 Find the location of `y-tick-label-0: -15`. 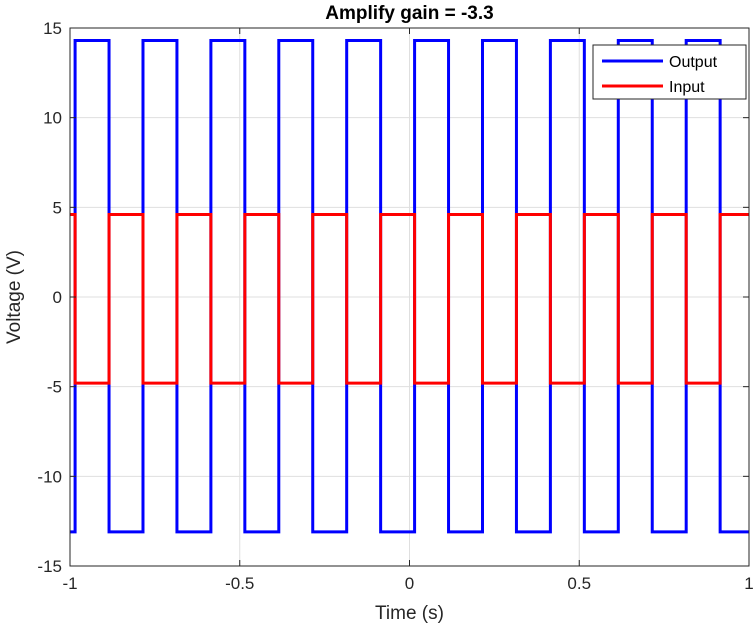

y-tick-label-0: -15 is located at coordinates (49, 566).